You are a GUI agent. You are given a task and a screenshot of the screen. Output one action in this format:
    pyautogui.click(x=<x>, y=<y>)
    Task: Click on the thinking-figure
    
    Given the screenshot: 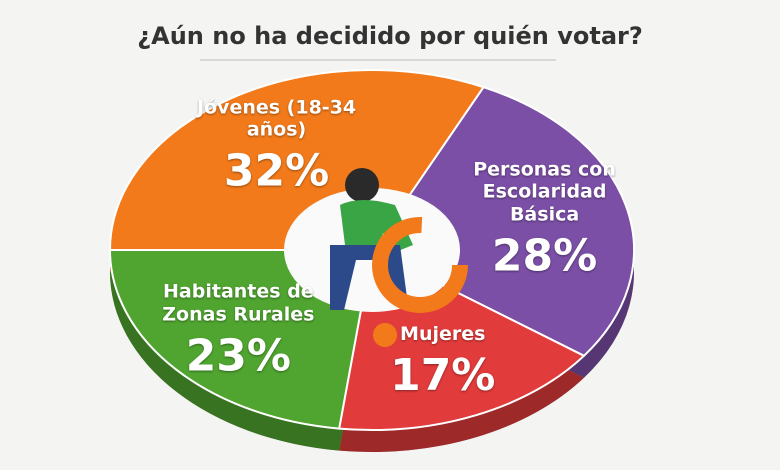 What is the action you would take?
    pyautogui.click(x=399, y=257)
    